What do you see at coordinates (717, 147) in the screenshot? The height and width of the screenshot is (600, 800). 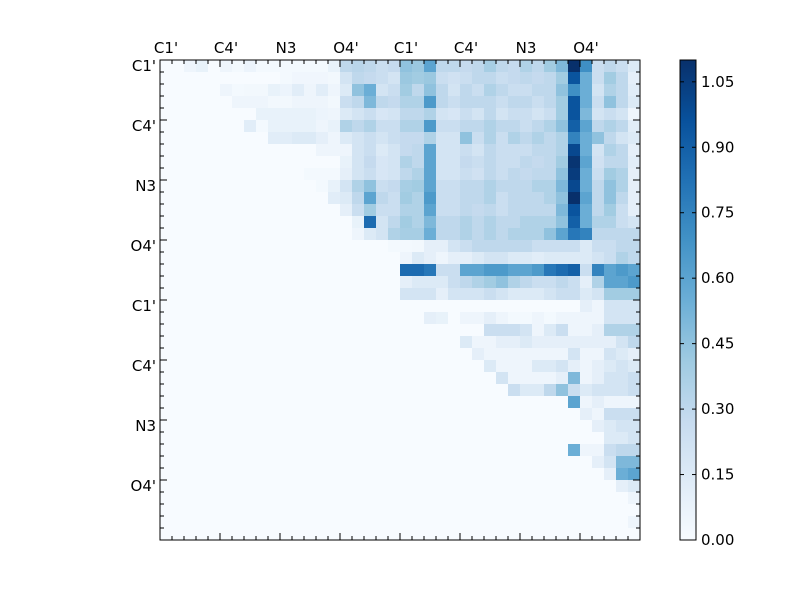 I see `colorbar-tick-label: 0.90` at bounding box center [717, 147].